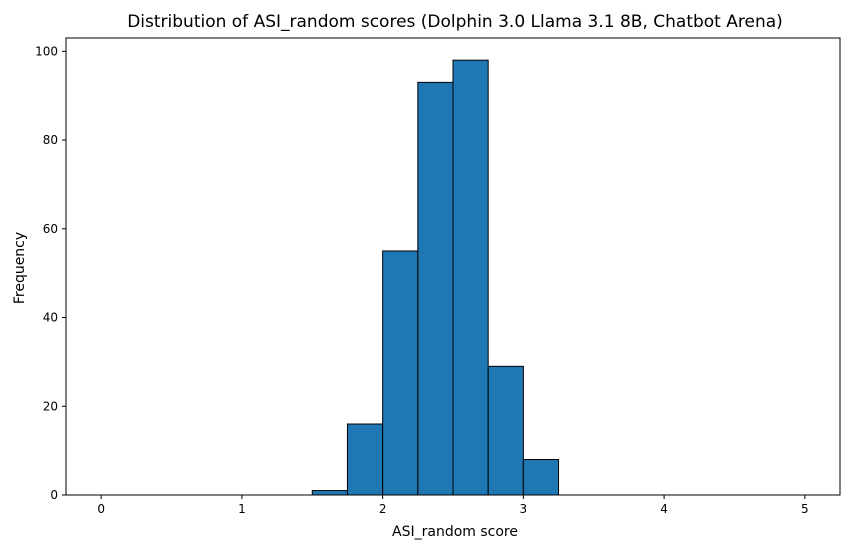 Image resolution: width=851 pixels, height=550 pixels. What do you see at coordinates (50, 318) in the screenshot?
I see `y-tick-label: 40` at bounding box center [50, 318].